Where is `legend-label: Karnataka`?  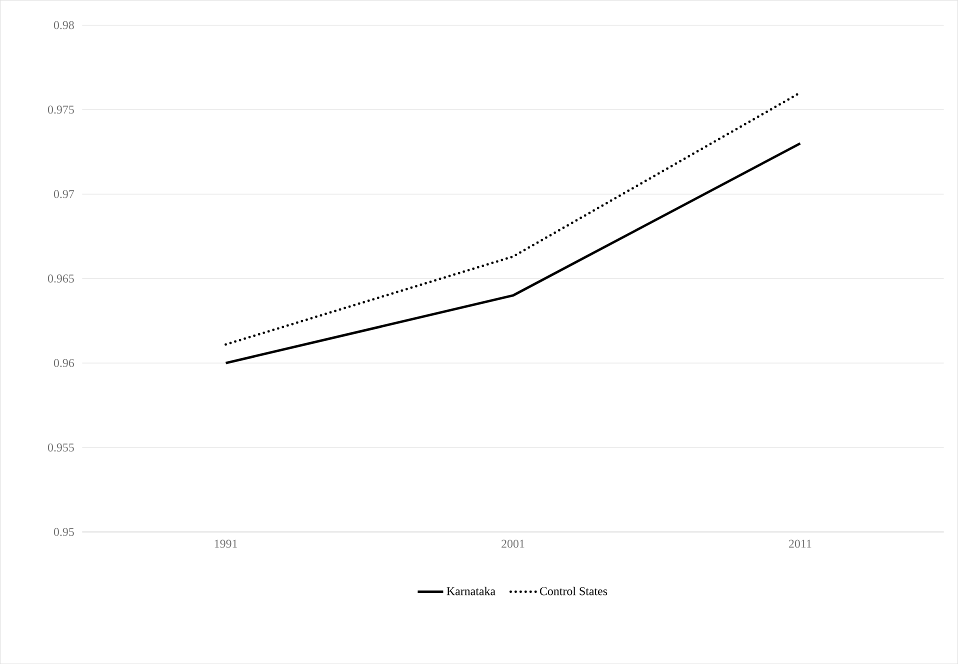 legend-label: Karnataka is located at coordinates (471, 591).